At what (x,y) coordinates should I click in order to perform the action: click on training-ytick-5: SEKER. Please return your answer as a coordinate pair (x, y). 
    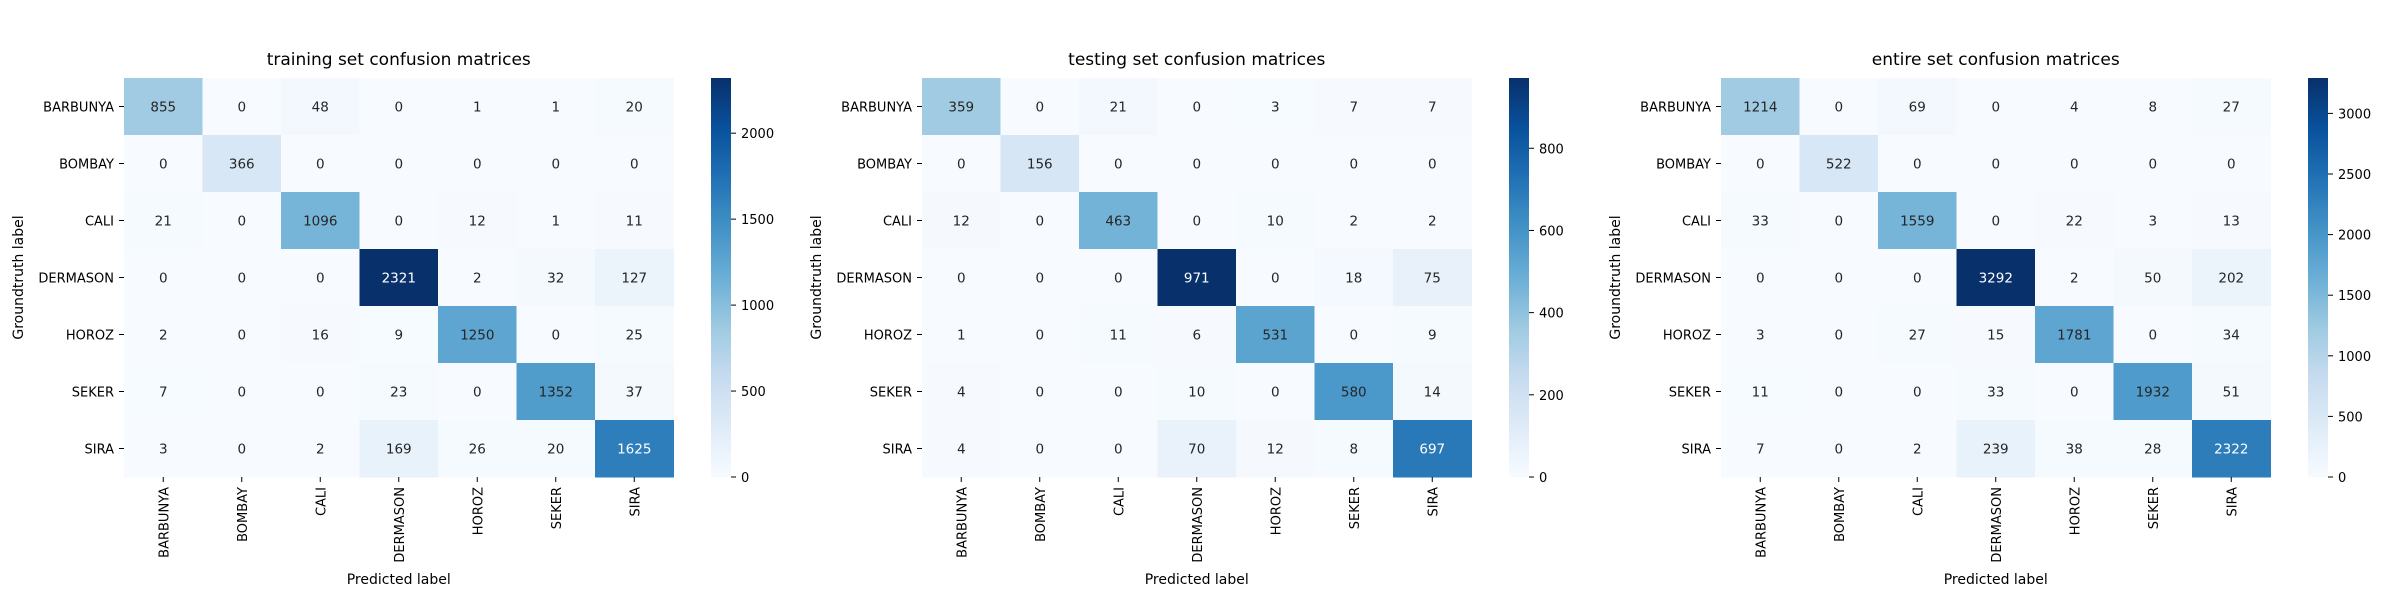
    Looking at the image, I should click on (93, 393).